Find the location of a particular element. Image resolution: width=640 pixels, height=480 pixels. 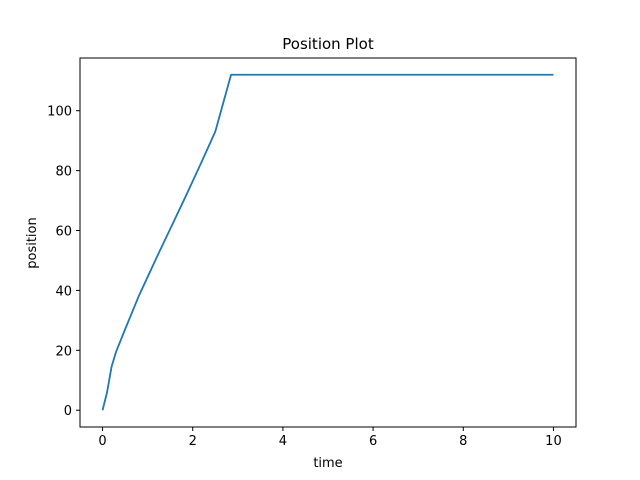

y-axis: 0 20 40 60 80 100 is located at coordinates (63, 262).